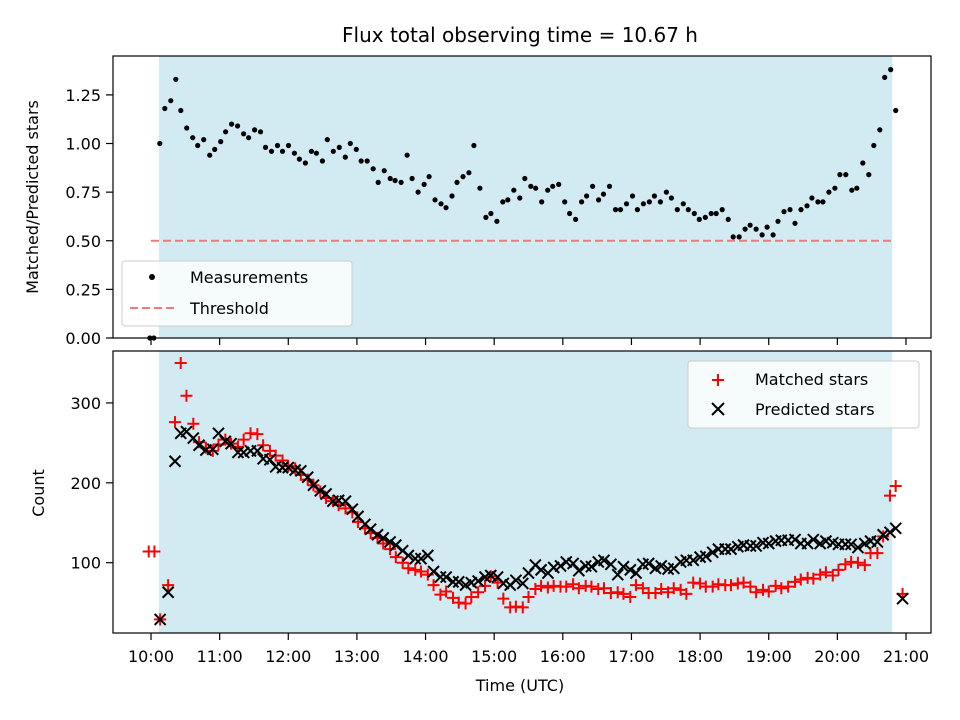  What do you see at coordinates (38, 493) in the screenshot?
I see `bottom-y-axis-label: Count` at bounding box center [38, 493].